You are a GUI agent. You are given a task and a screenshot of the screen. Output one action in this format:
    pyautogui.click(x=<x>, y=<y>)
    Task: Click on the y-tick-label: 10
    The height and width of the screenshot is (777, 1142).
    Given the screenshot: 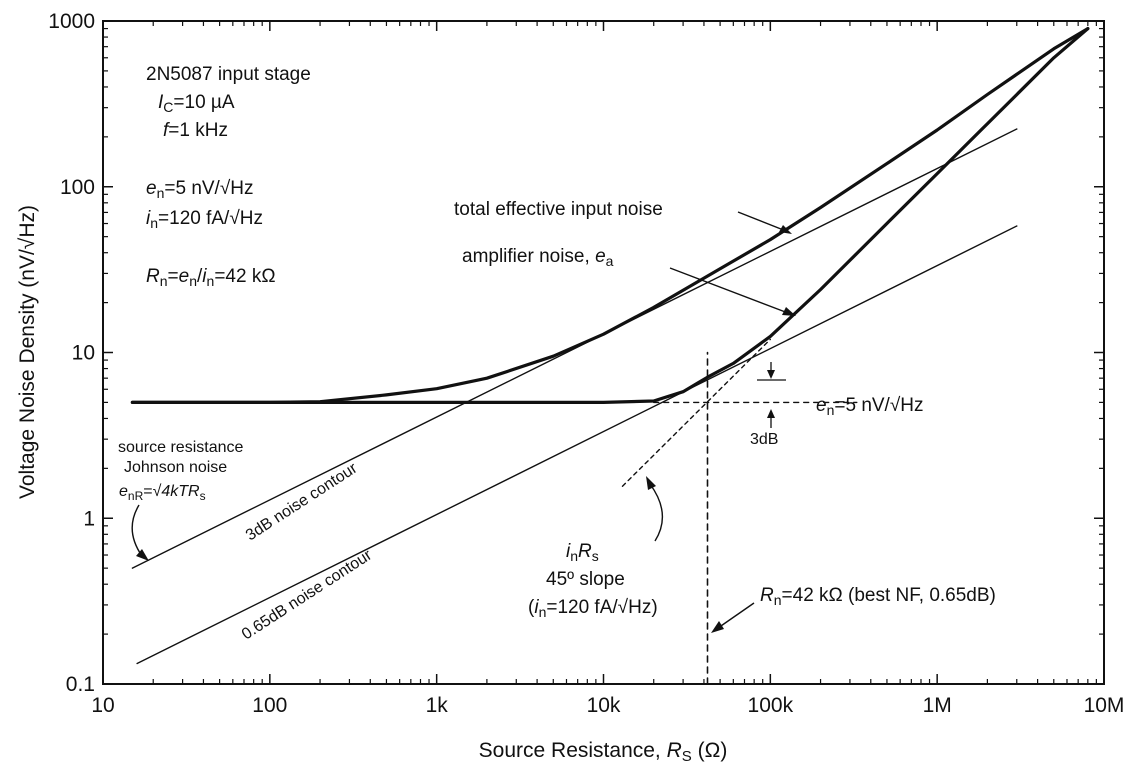 What is the action you would take?
    pyautogui.click(x=83, y=353)
    